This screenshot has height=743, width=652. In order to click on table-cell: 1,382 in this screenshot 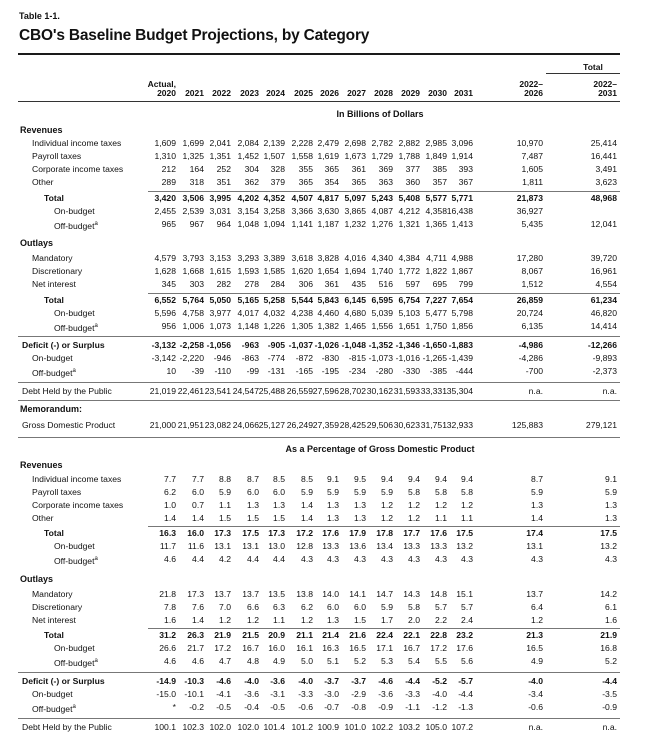, I will do `click(328, 326)`.